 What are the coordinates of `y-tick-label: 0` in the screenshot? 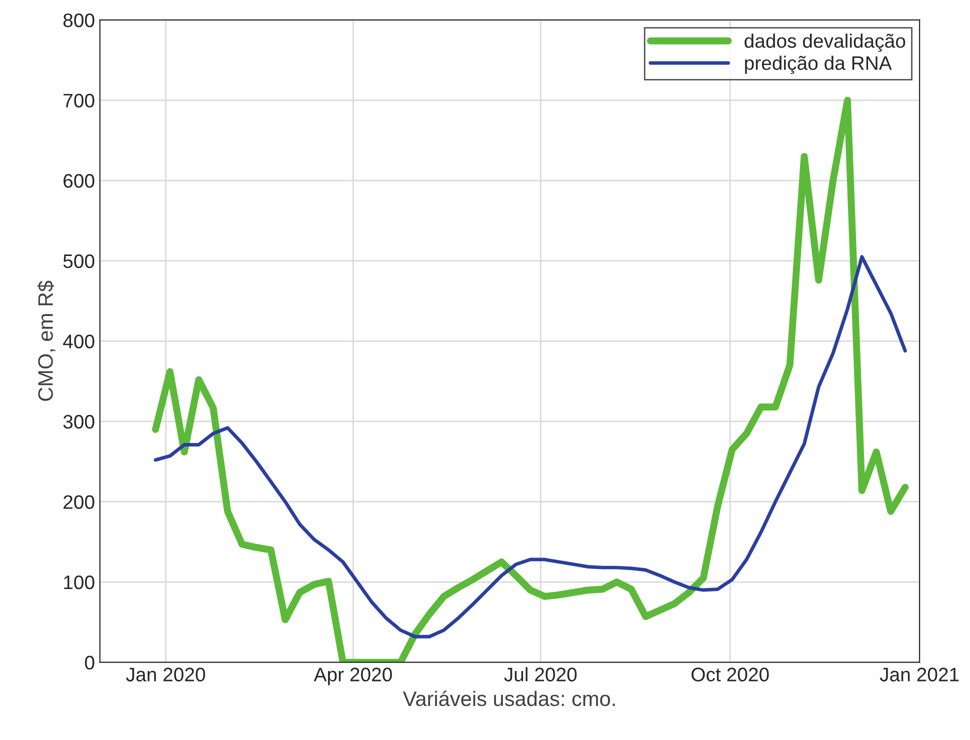 It's located at (89, 663).